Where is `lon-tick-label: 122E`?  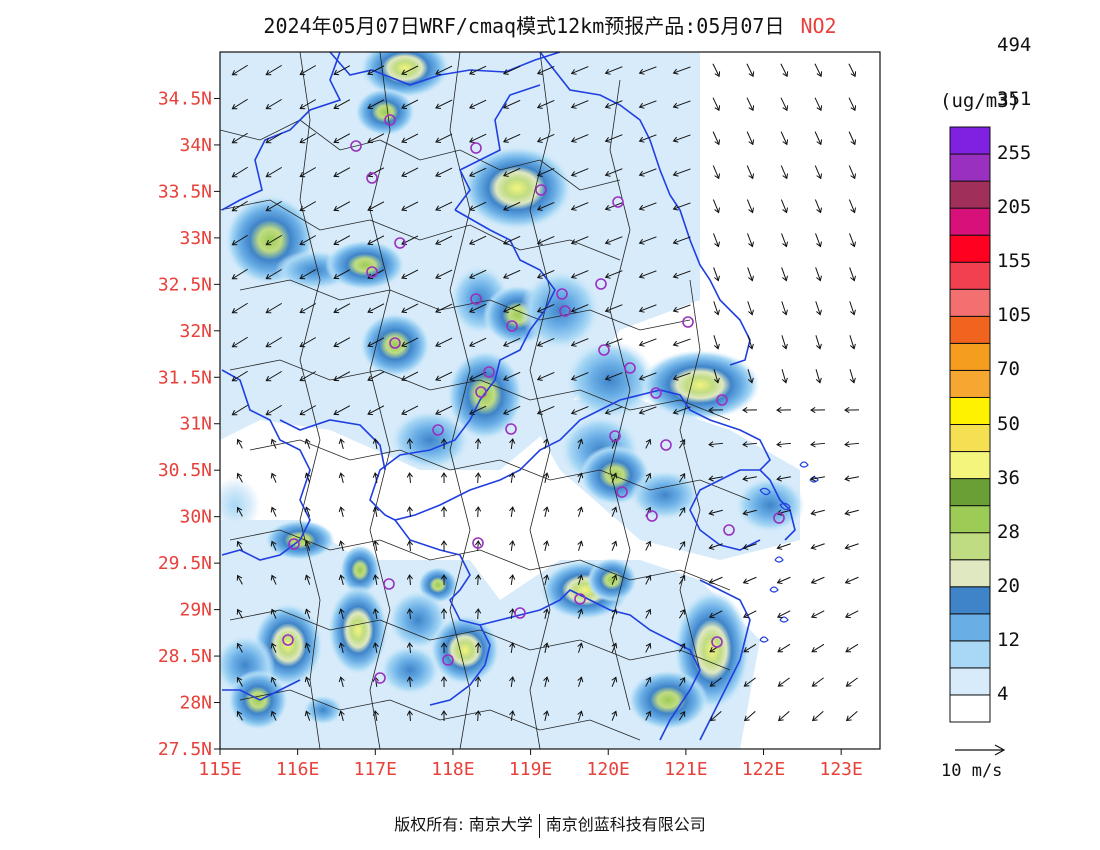
lon-tick-label: 122E is located at coordinates (763, 769).